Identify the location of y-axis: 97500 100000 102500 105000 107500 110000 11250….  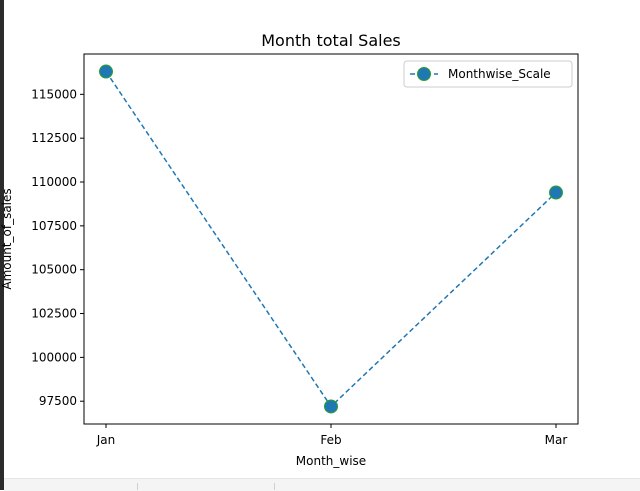
(57, 247).